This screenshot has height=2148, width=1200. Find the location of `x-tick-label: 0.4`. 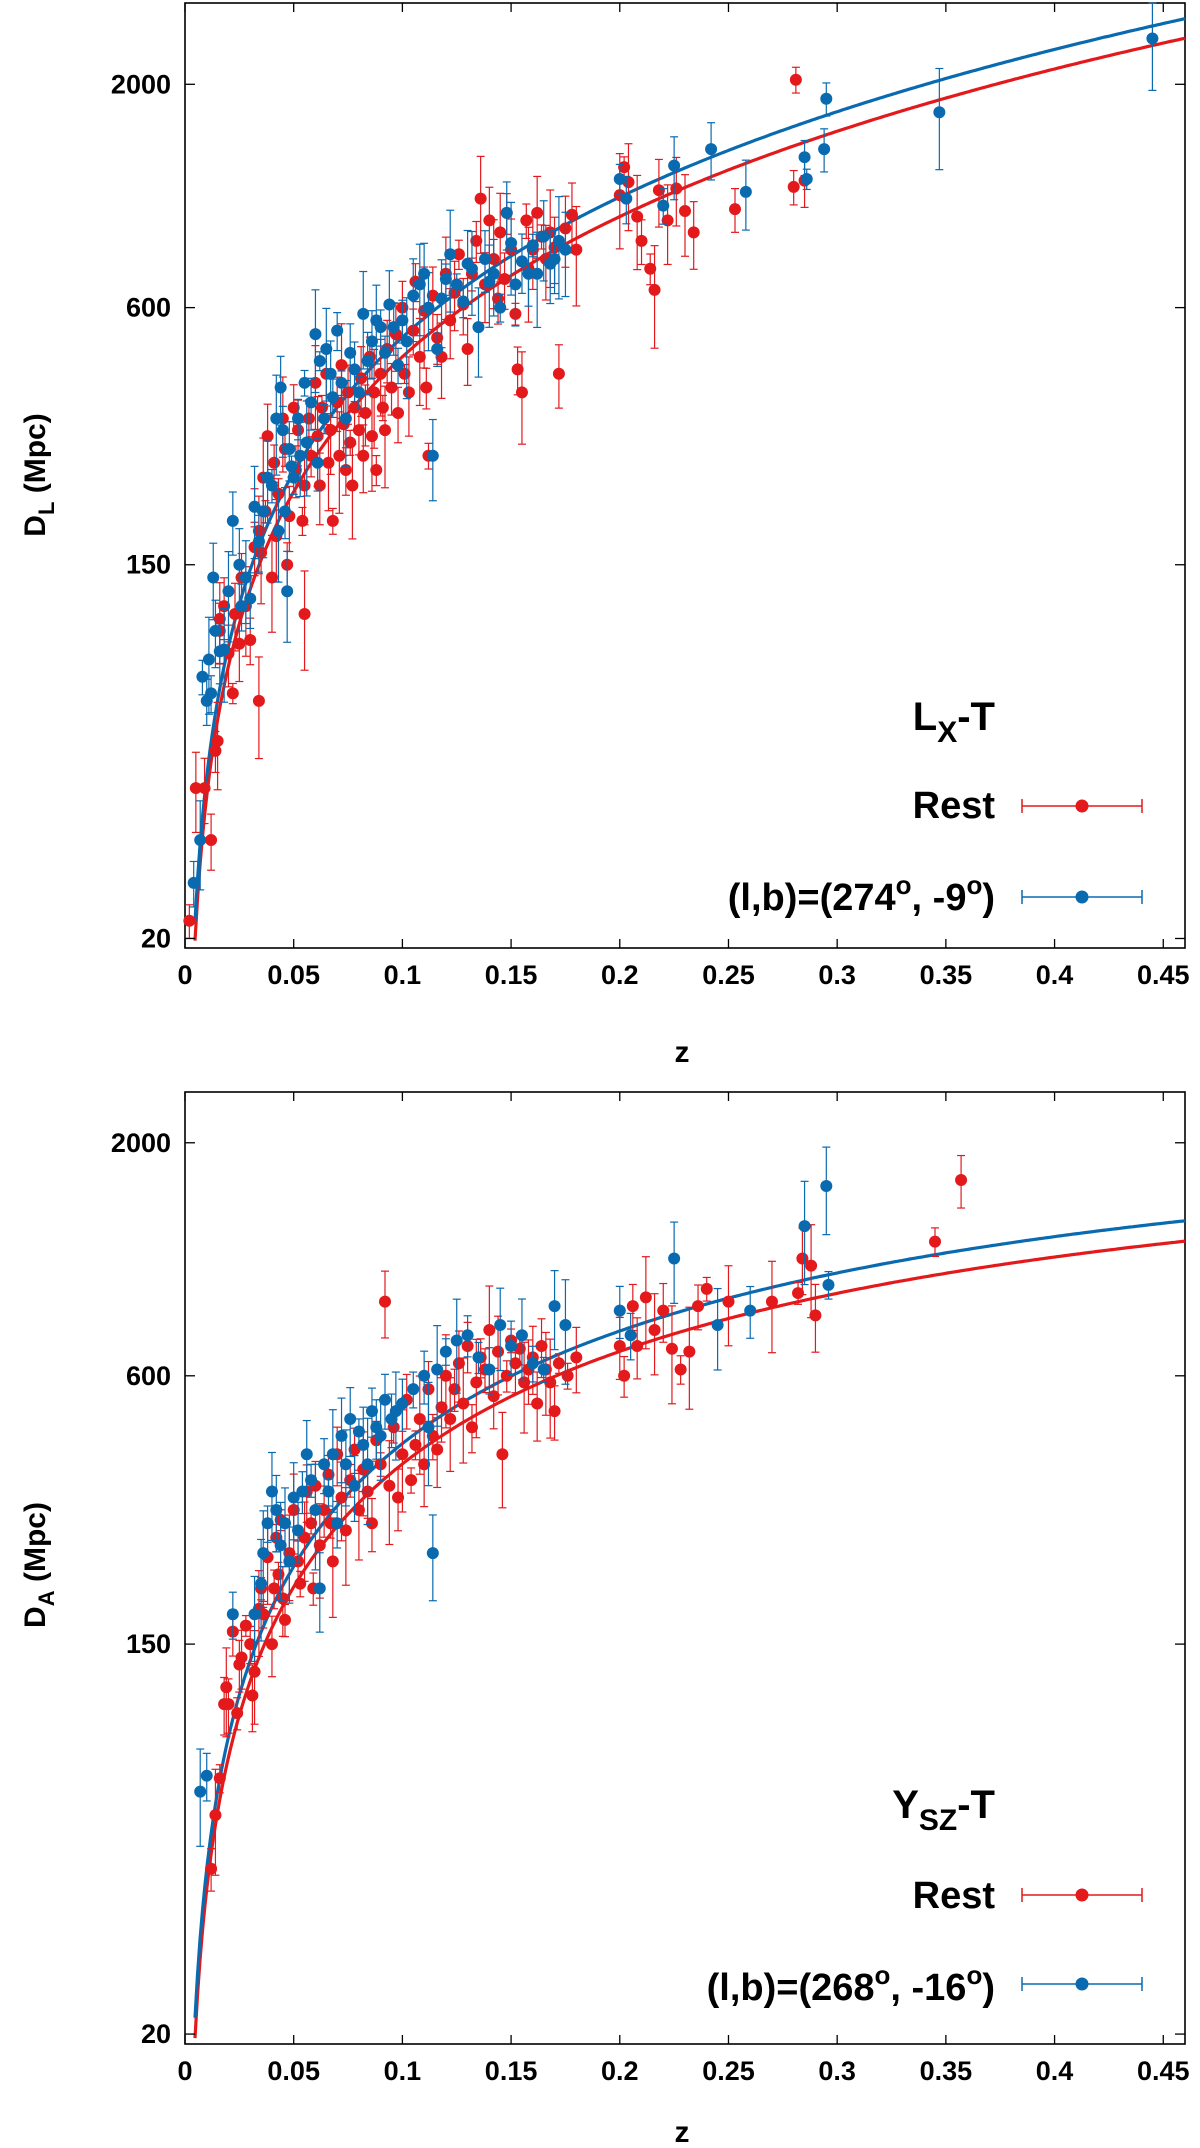

x-tick-label: 0.4 is located at coordinates (1055, 2071).